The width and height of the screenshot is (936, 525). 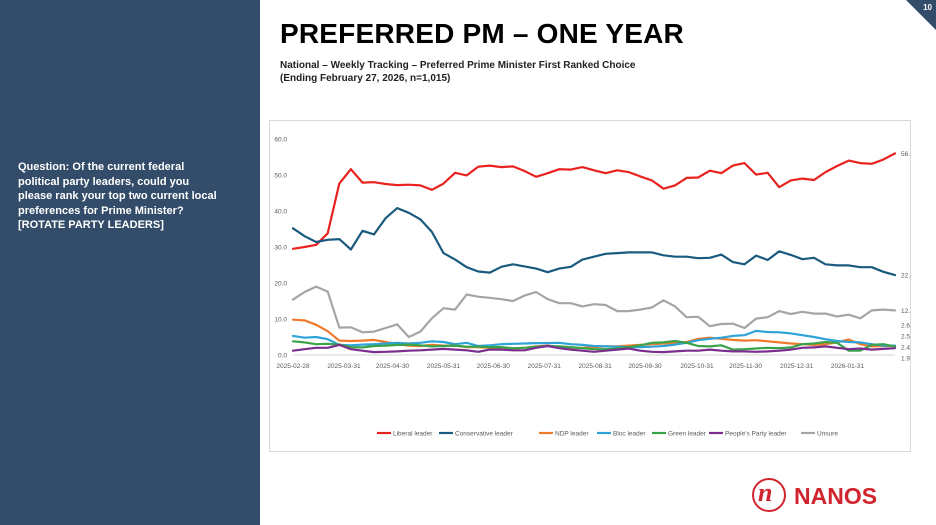 I want to click on legend-label: Liberal leader, so click(x=413, y=434).